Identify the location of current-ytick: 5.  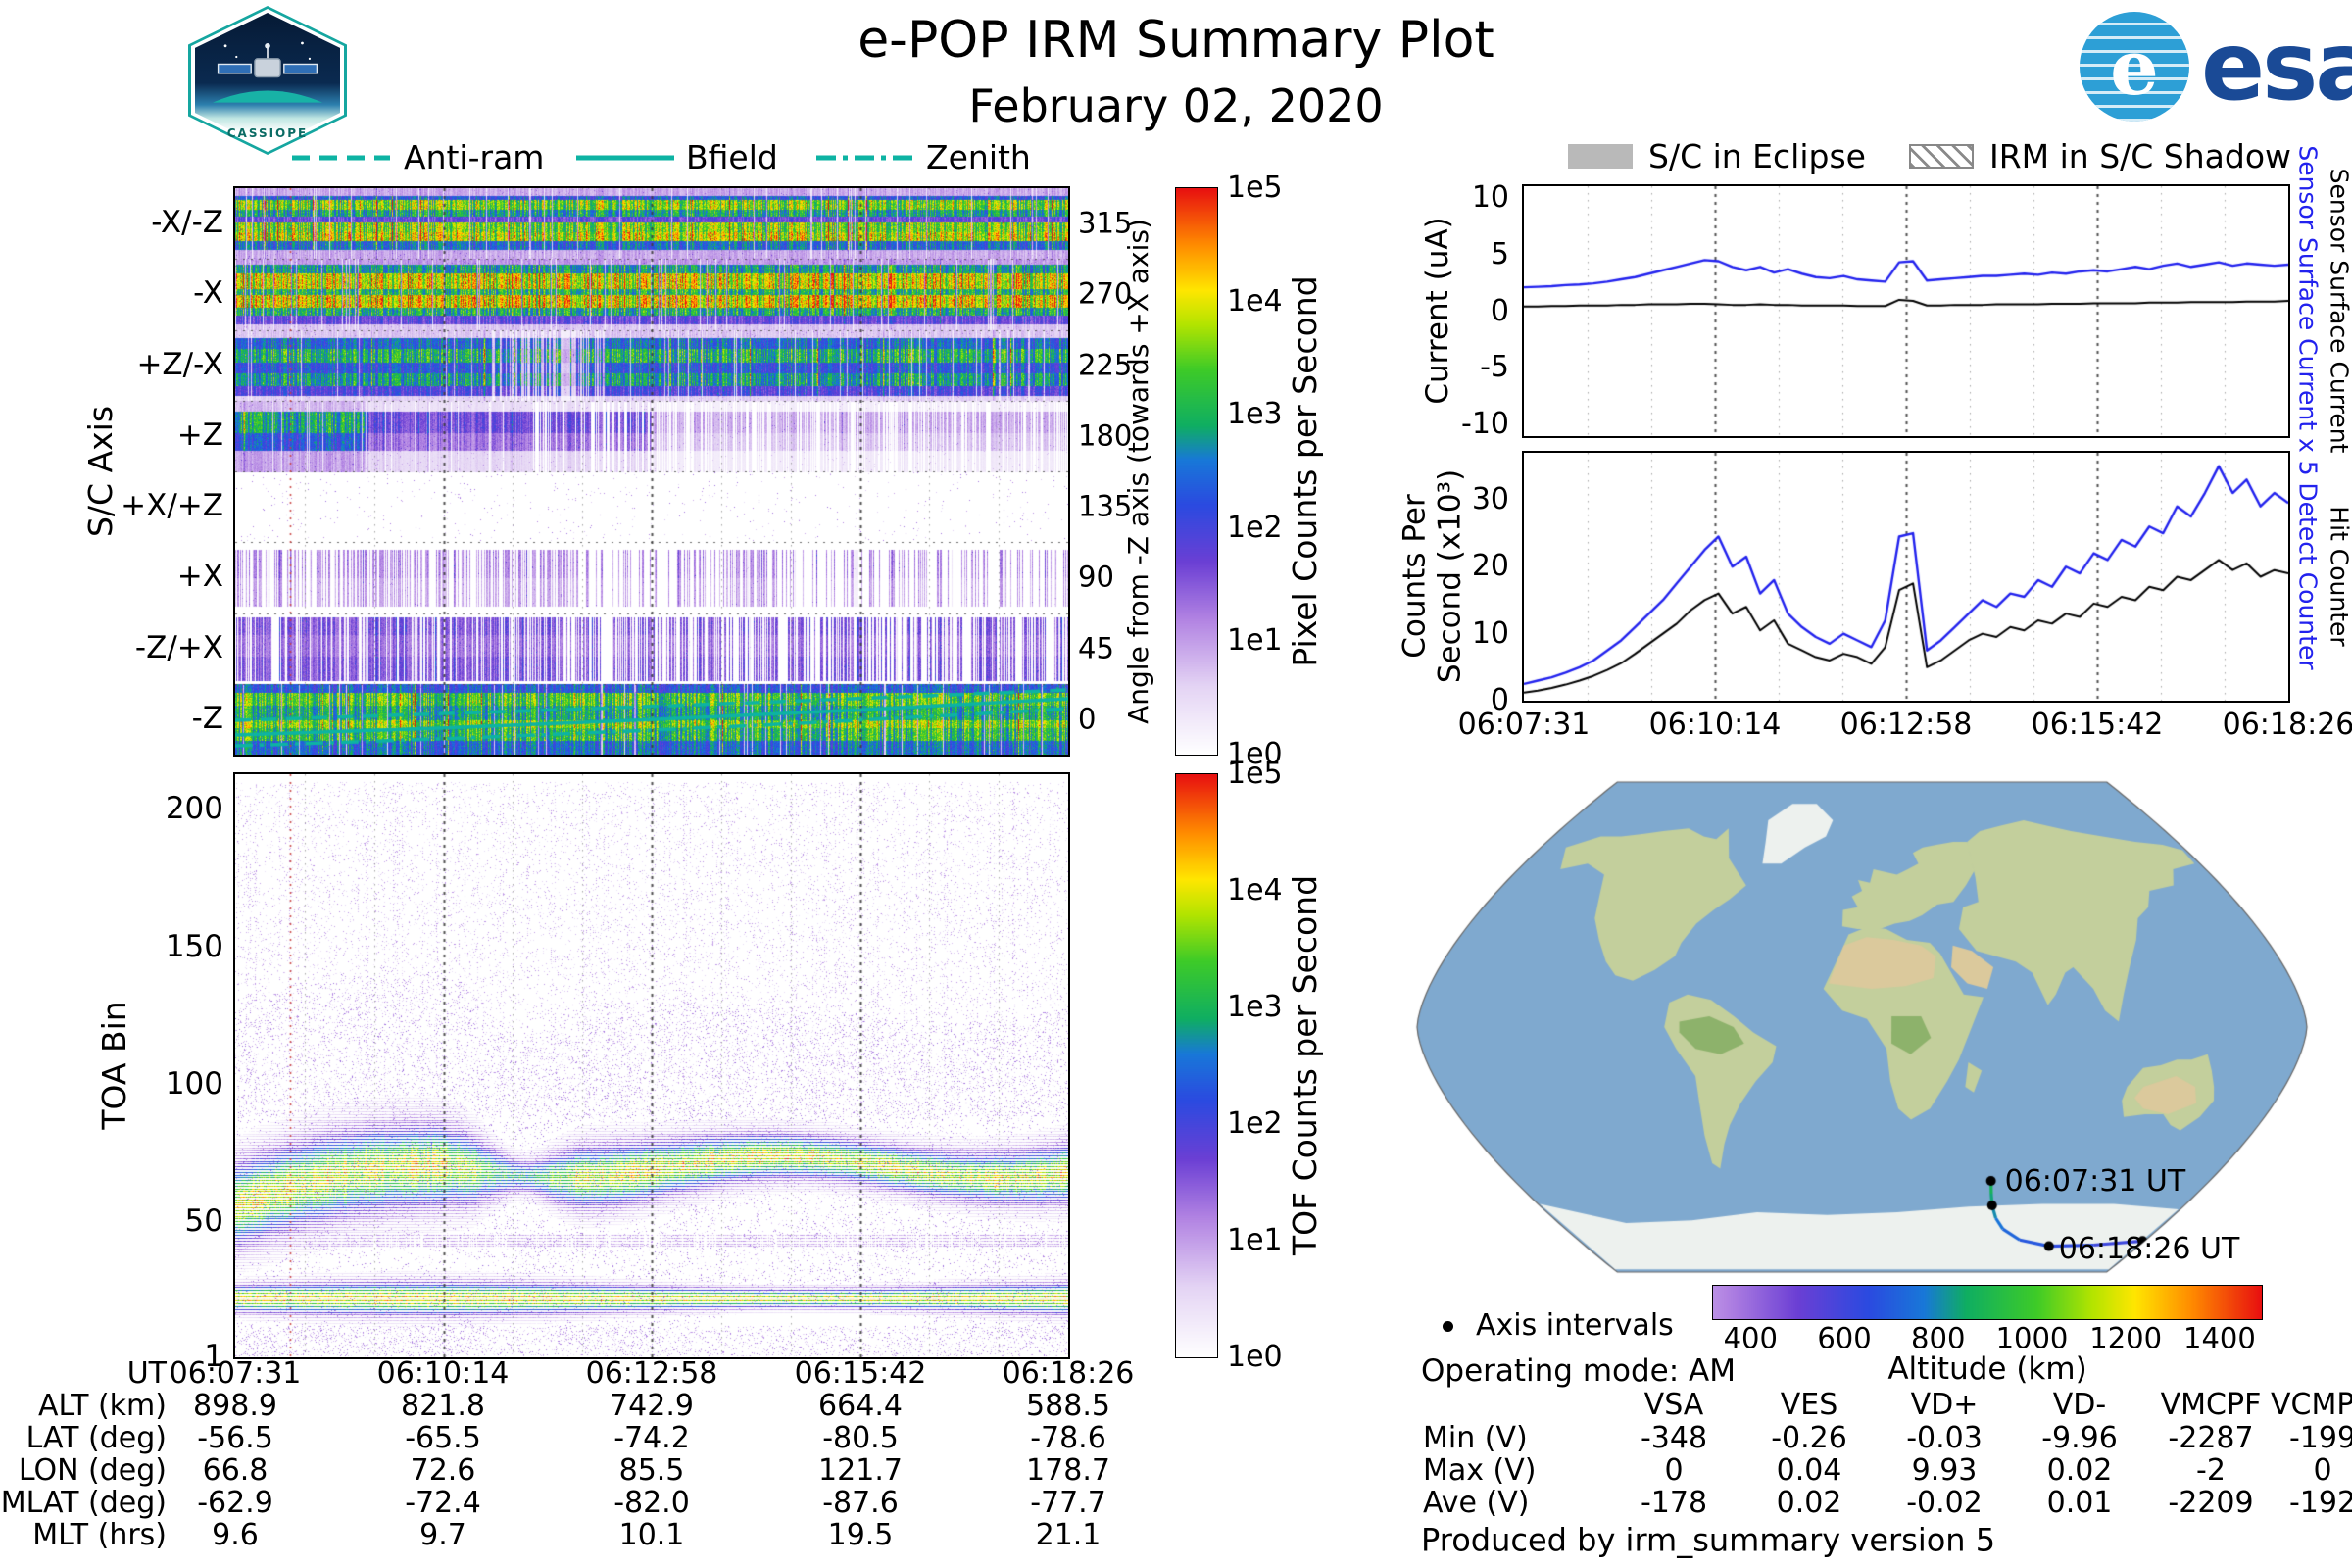
(1499, 253).